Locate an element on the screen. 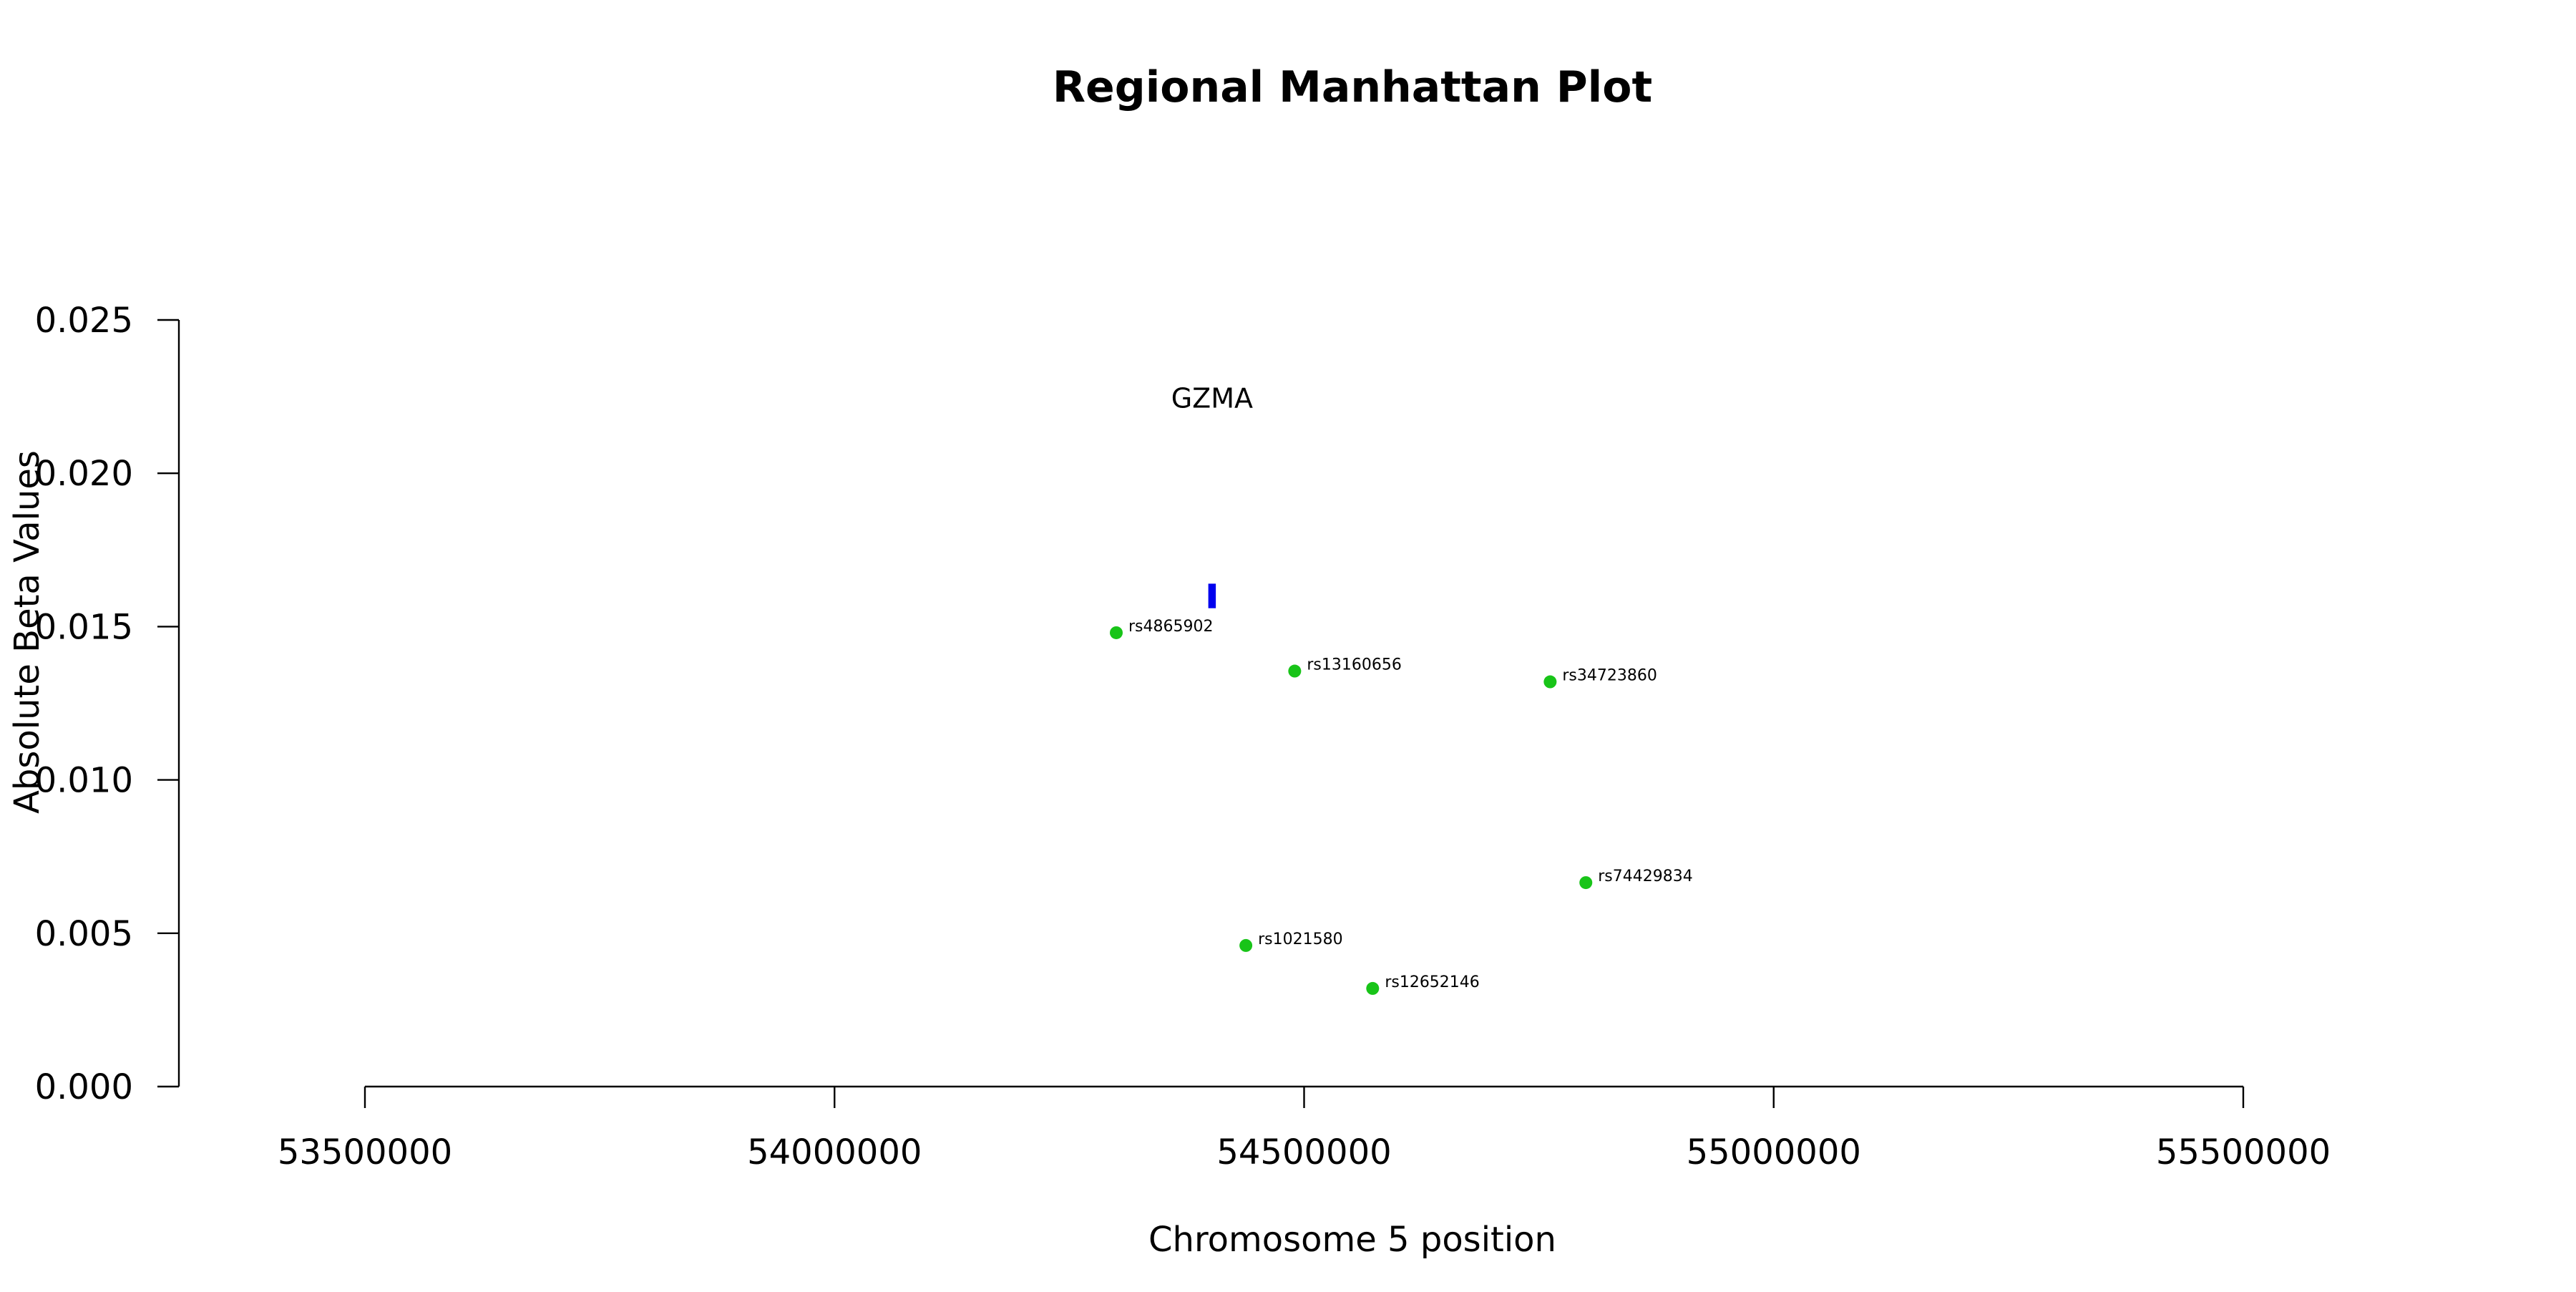  y-axis-label: Absolute Beta Values is located at coordinates (27, 632).